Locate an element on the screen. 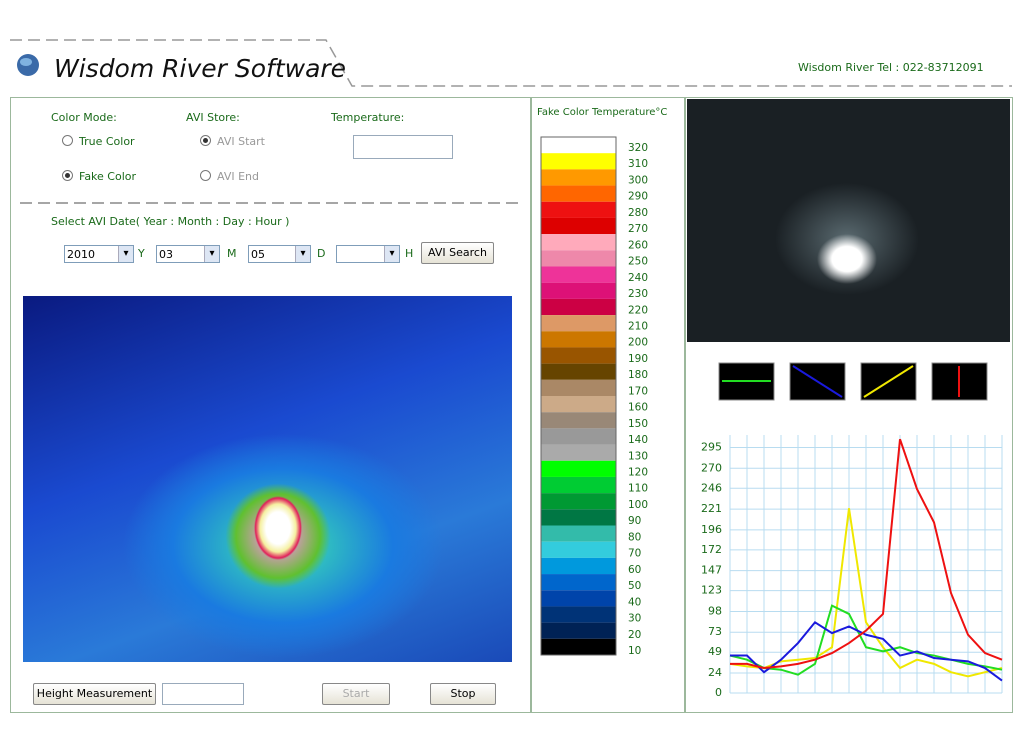  radio-label: AVI Start is located at coordinates (241, 141).